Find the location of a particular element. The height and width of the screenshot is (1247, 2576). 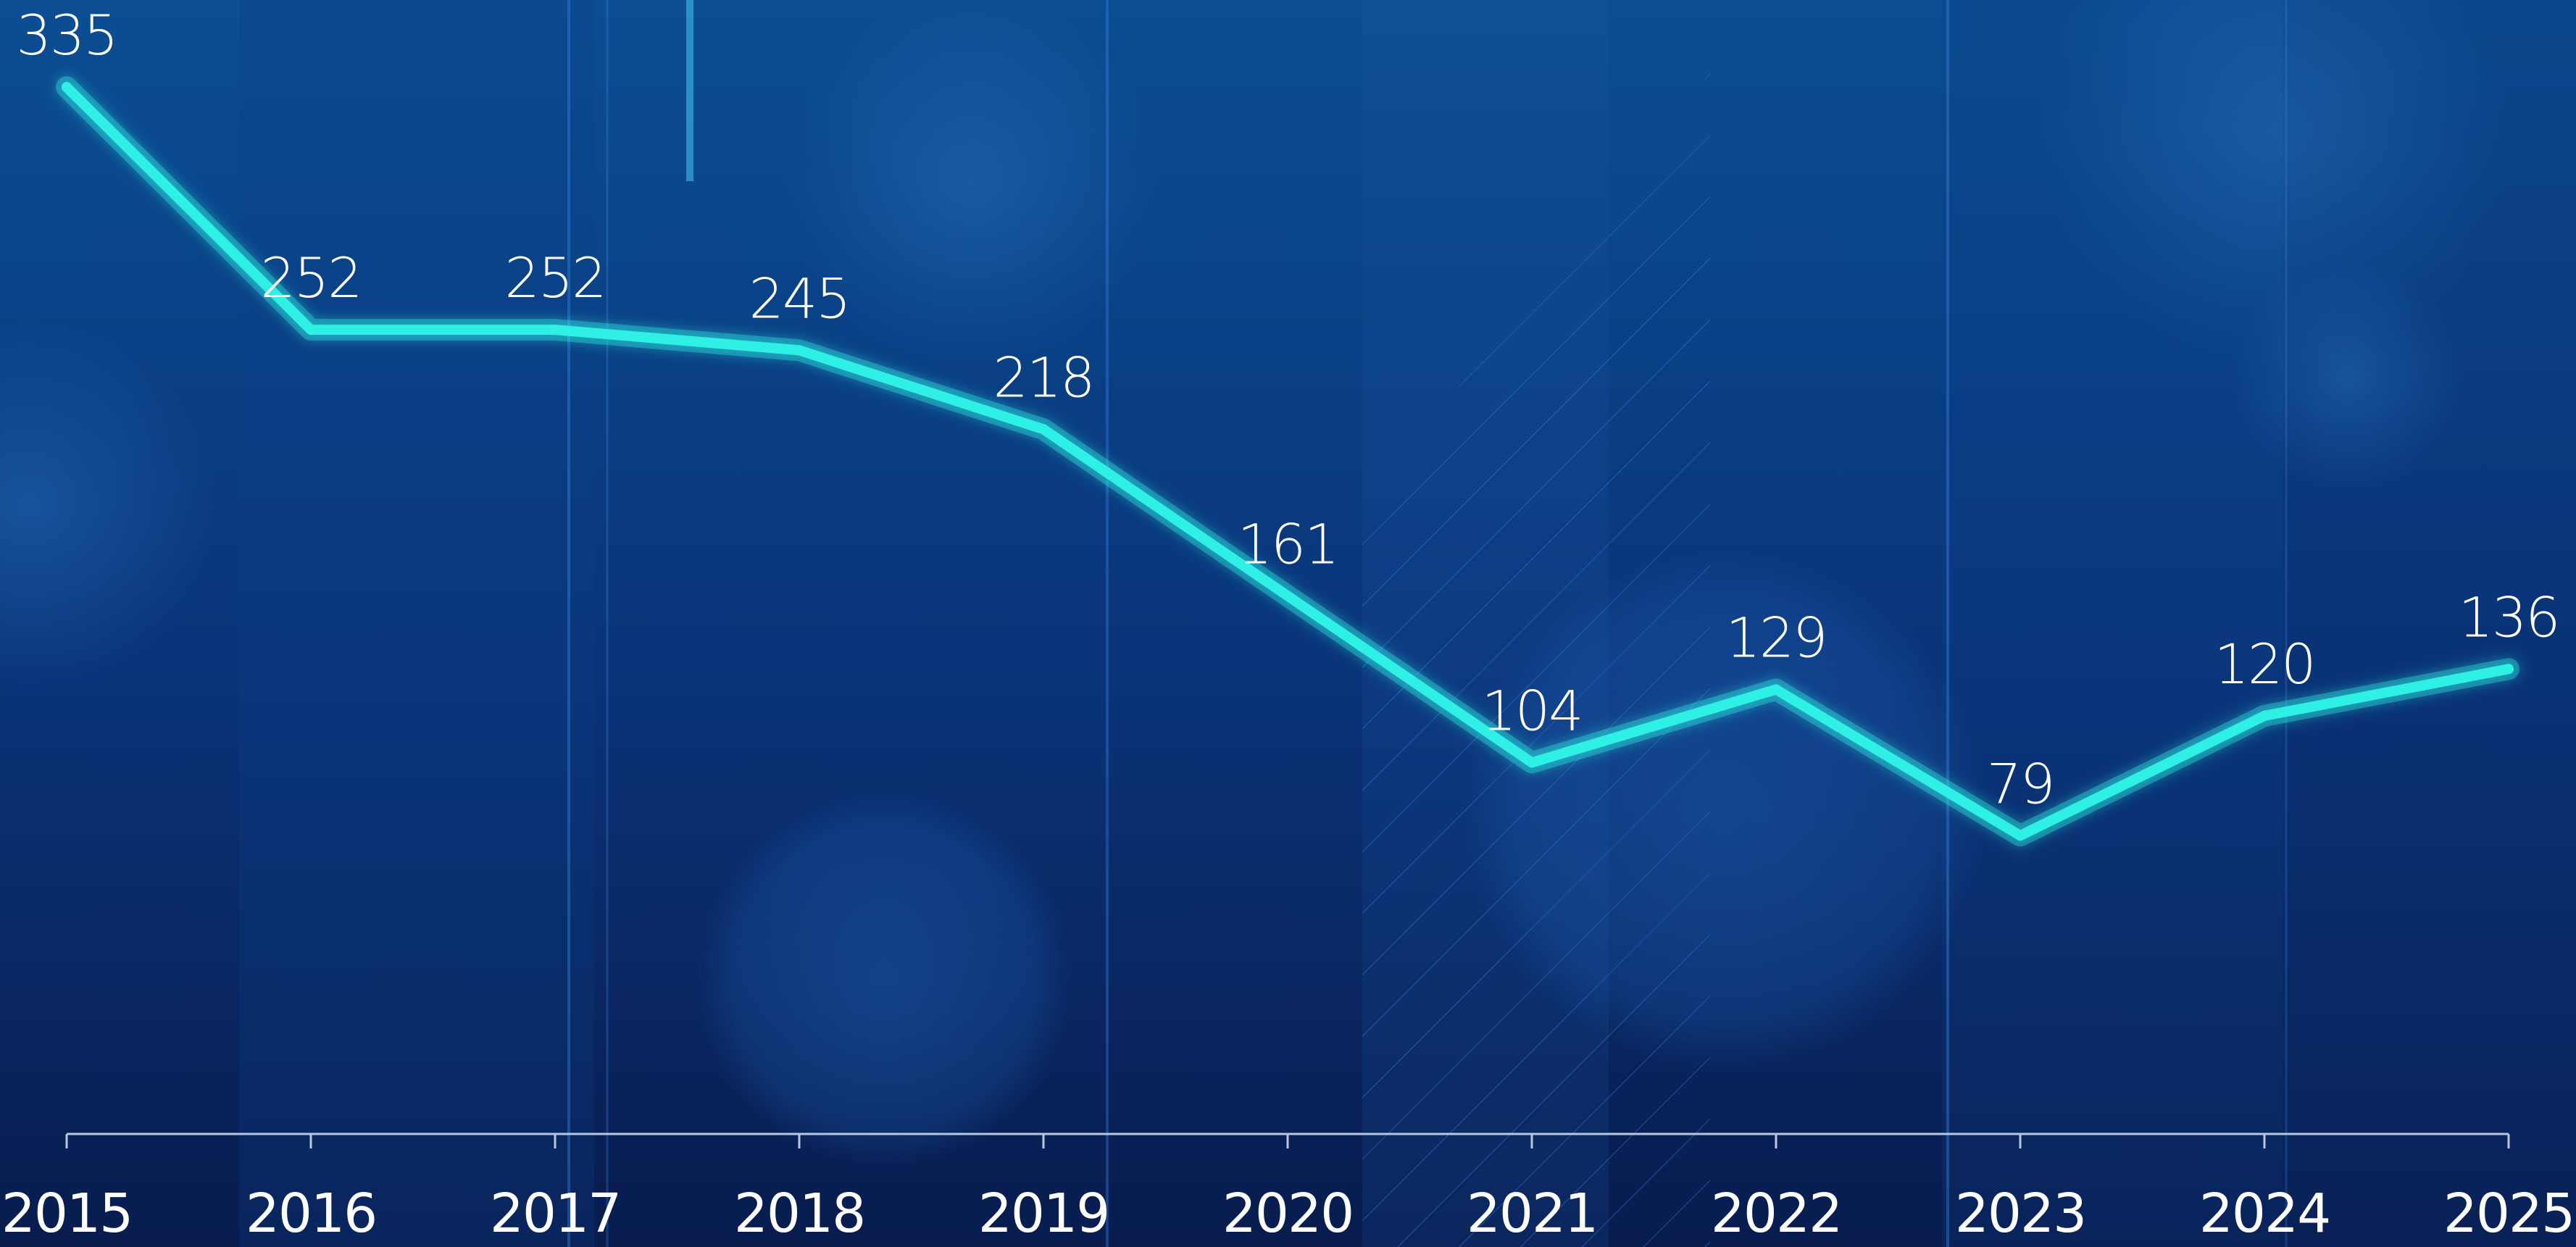

data-label: 120 is located at coordinates (2264, 664).